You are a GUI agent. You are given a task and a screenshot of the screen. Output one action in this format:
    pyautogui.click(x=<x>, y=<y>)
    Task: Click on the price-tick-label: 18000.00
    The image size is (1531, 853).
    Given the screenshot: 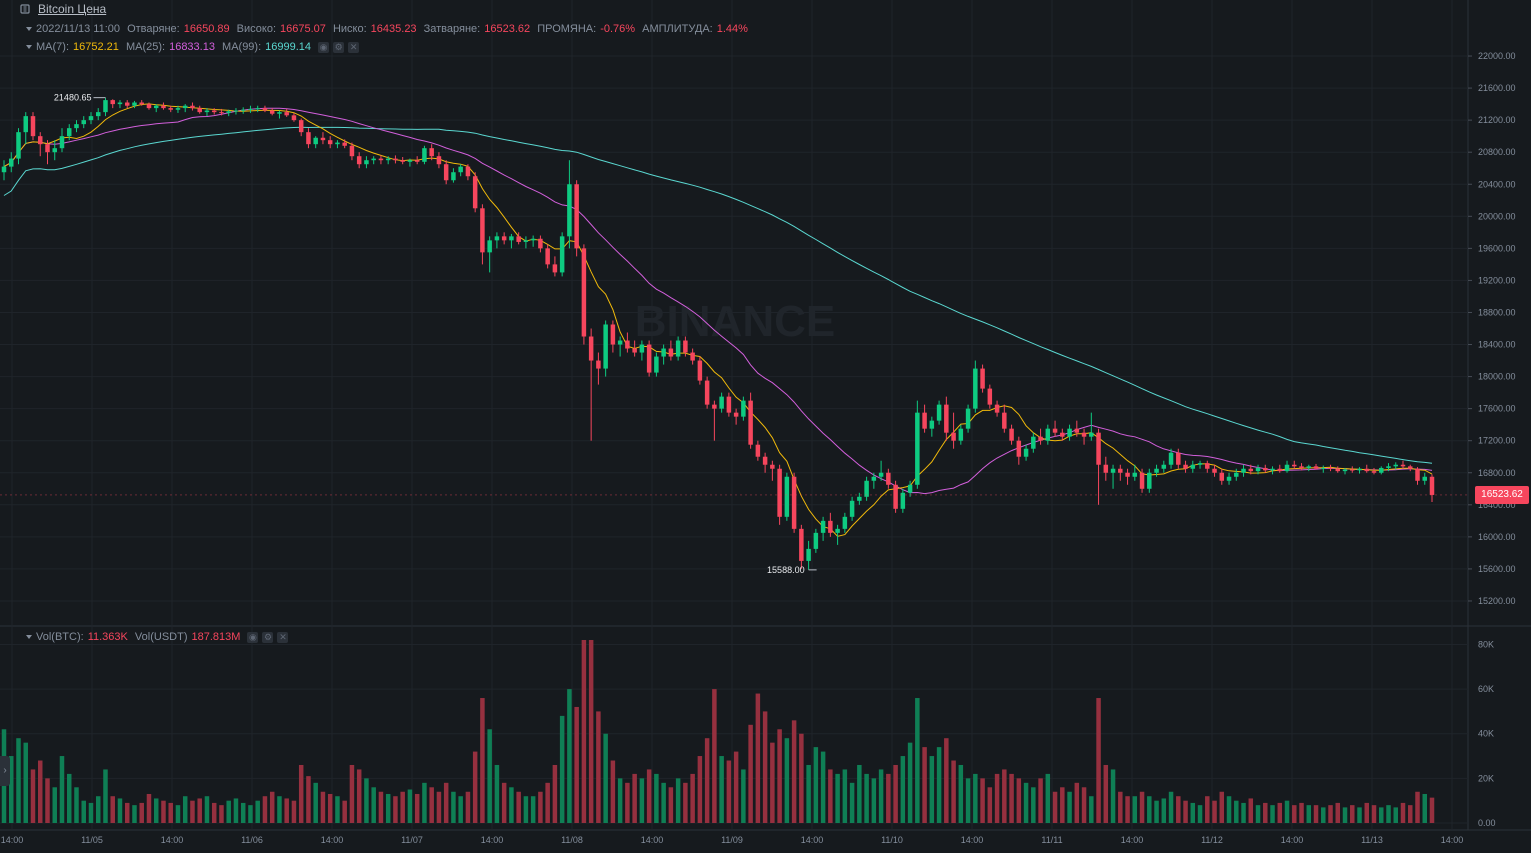 What is the action you would take?
    pyautogui.click(x=1497, y=377)
    